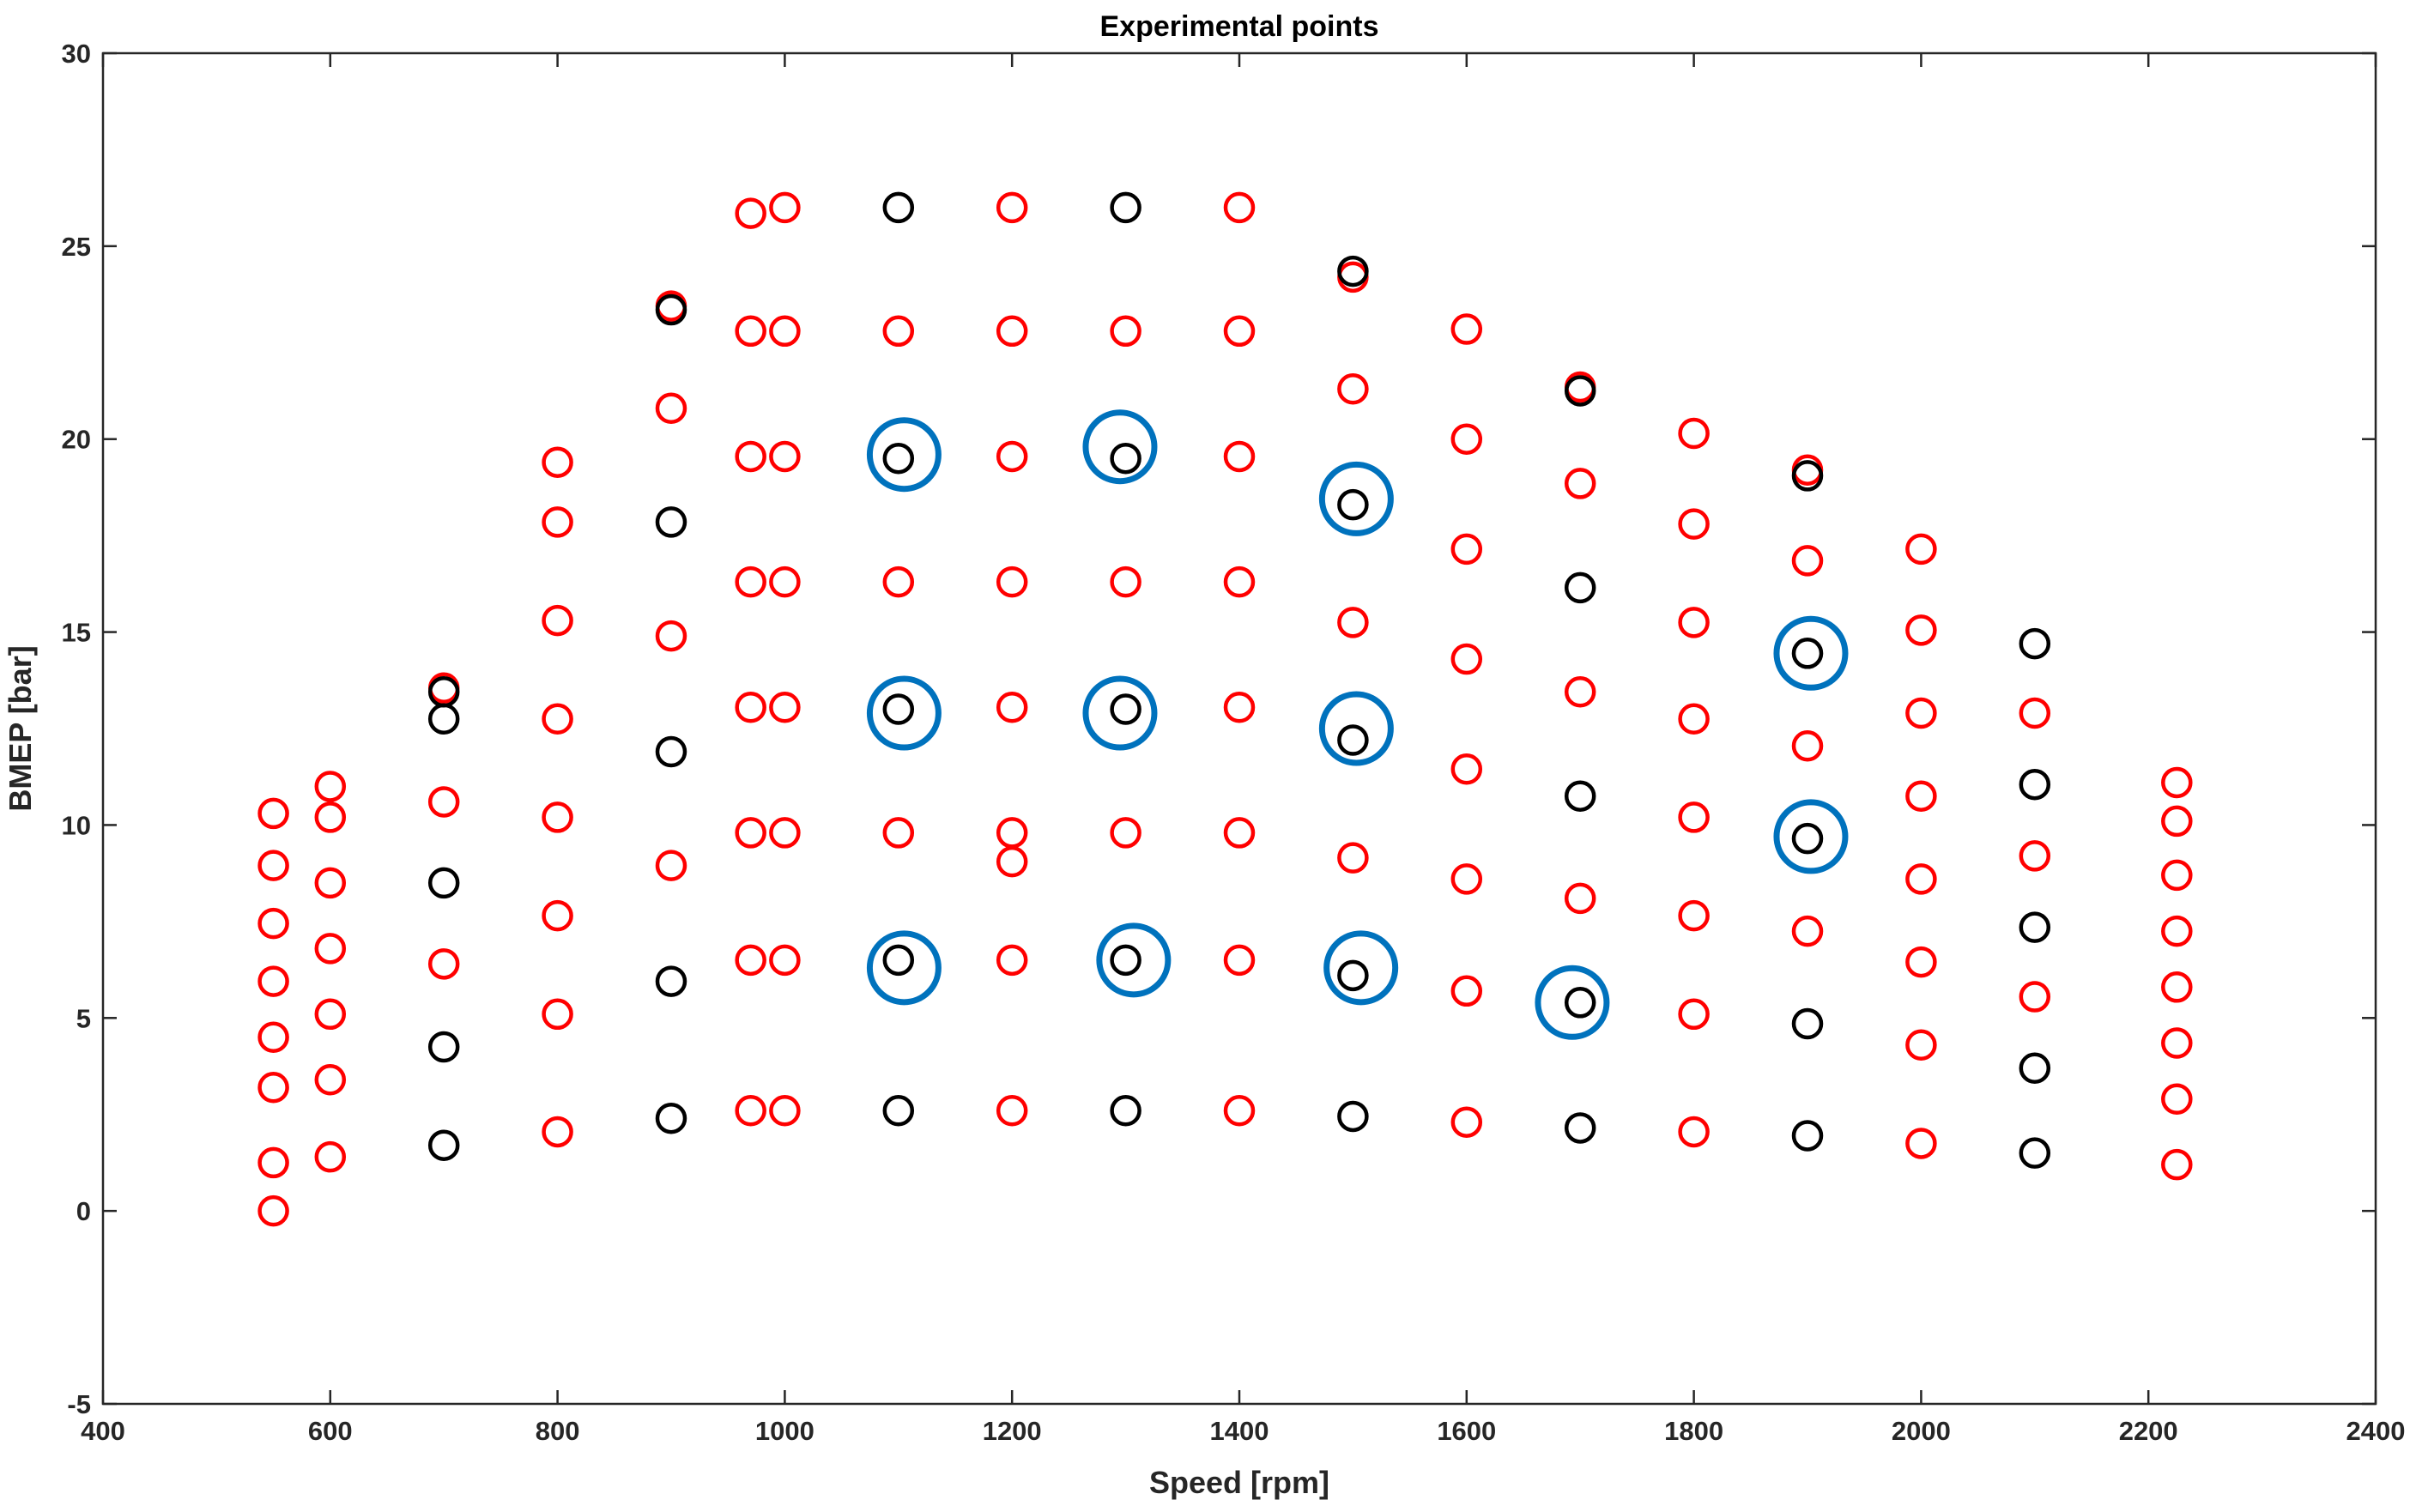 Image resolution: width=2416 pixels, height=1512 pixels. Describe the element at coordinates (76, 247) in the screenshot. I see `y-tick-label: 25` at that location.